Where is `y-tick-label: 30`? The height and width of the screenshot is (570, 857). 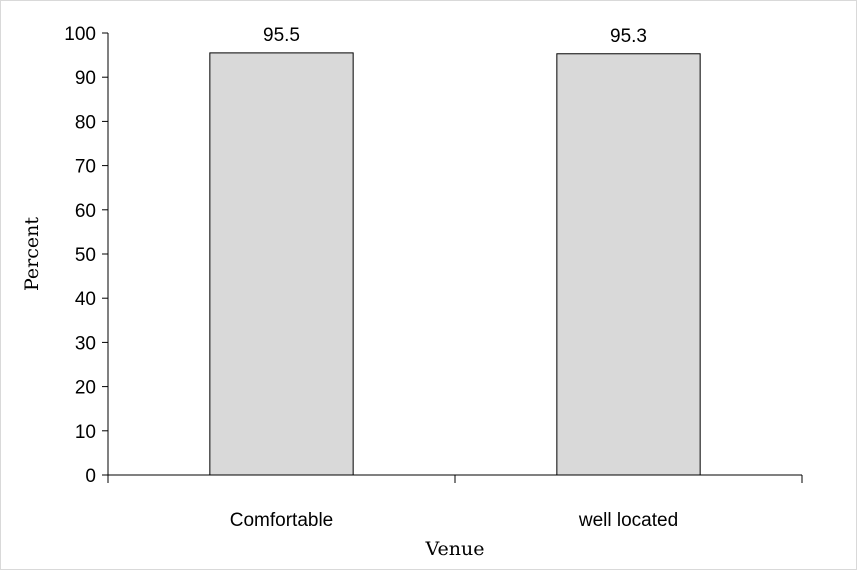
y-tick-label: 30 is located at coordinates (85, 343).